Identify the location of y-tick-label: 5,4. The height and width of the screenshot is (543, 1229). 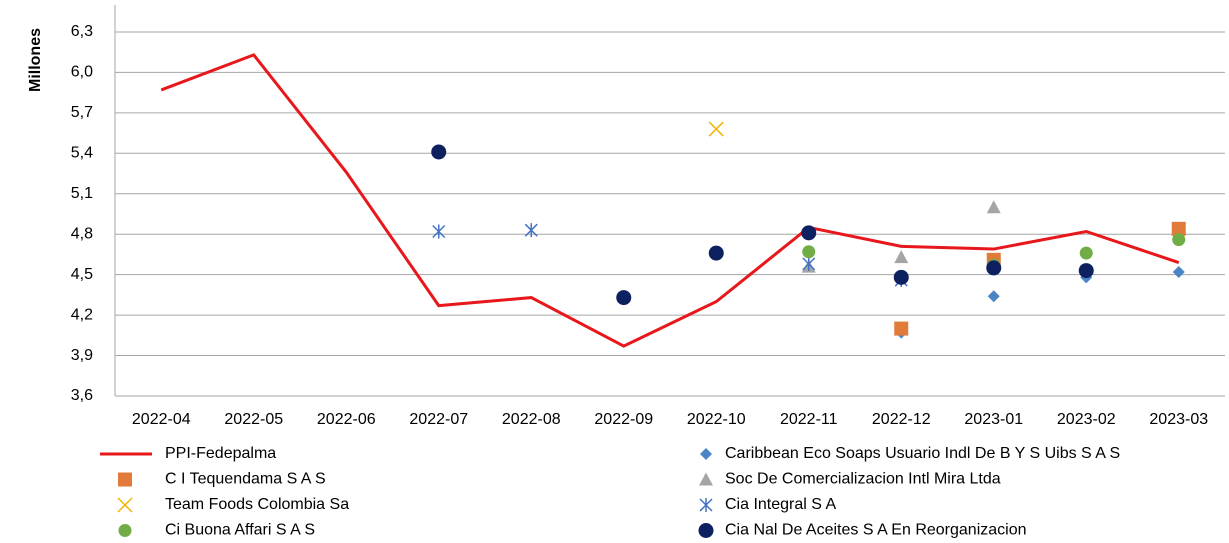
(82, 153).